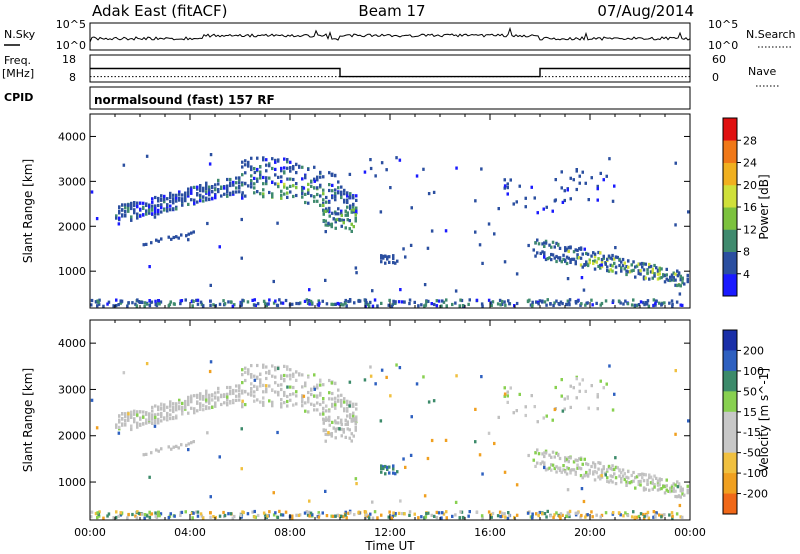 The image size is (800, 554). I want to click on velocity-colorbar-tick-label: 50, so click(750, 391).